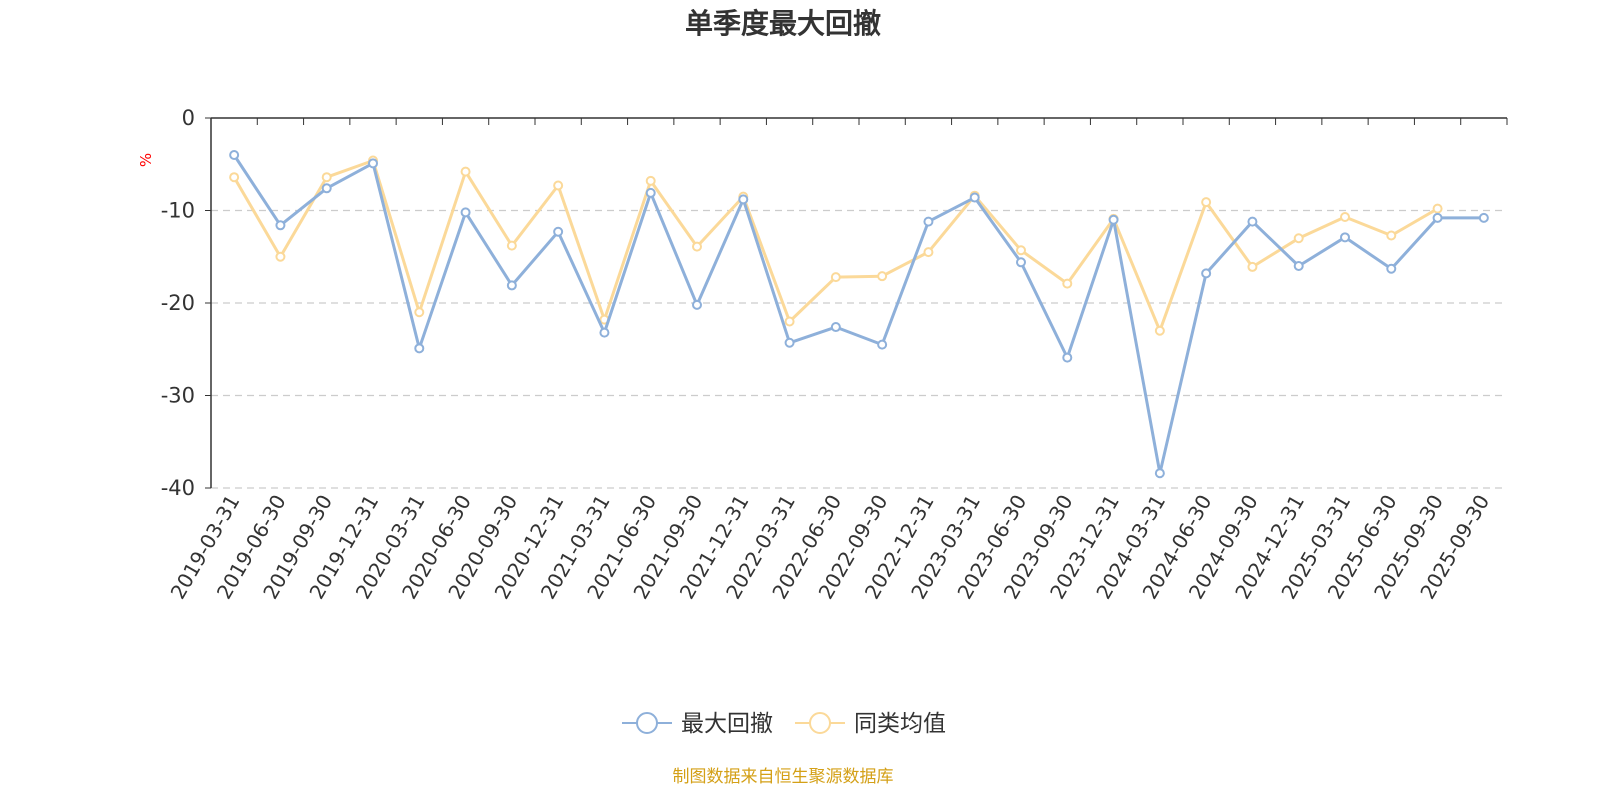 This screenshot has width=1600, height=800. Describe the element at coordinates (146, 160) in the screenshot. I see `y-axis-label: %` at that location.